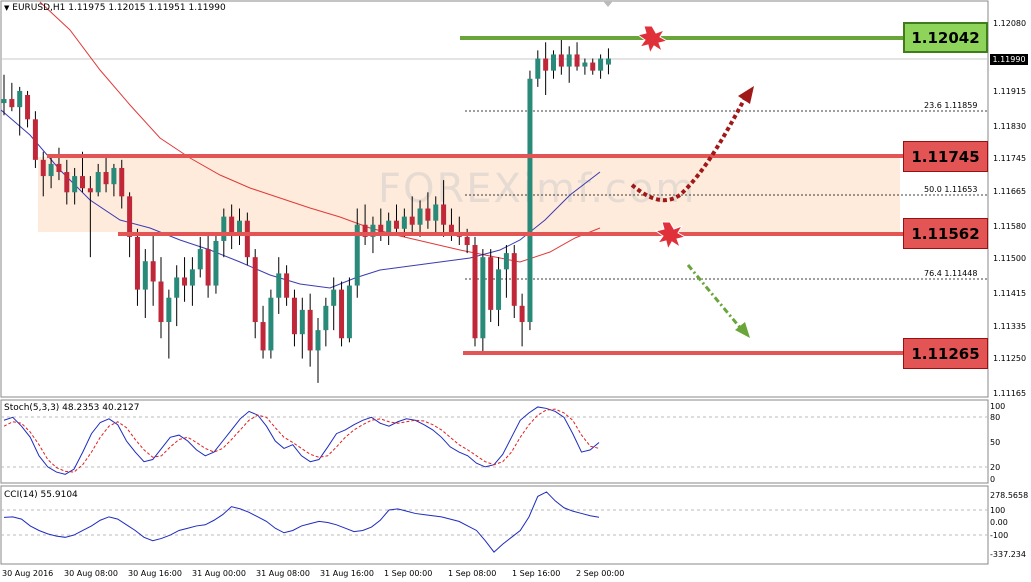 The height and width of the screenshot is (582, 1031). Describe the element at coordinates (600, 573) in the screenshot. I see `svg-text: 2 Sep 00:00` at that location.